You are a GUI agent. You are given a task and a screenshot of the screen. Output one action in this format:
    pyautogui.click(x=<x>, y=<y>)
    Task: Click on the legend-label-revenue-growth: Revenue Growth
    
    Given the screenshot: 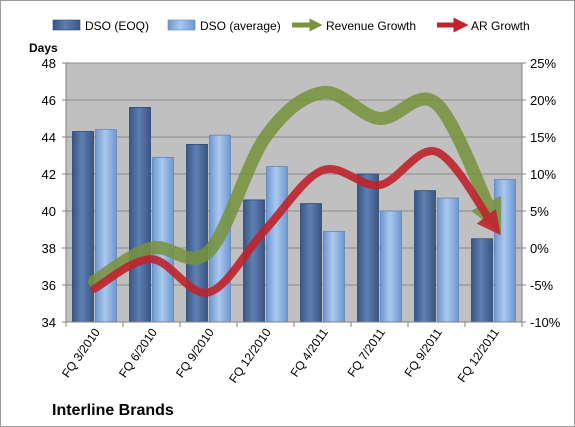 What is the action you would take?
    pyautogui.click(x=371, y=26)
    